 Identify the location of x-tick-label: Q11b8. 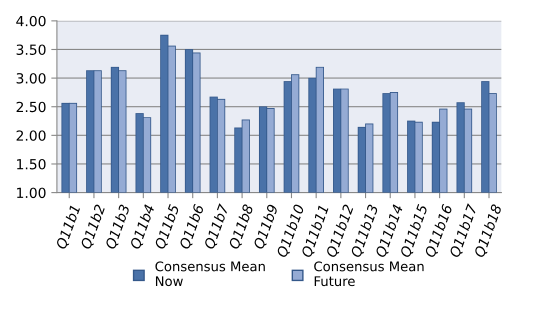
(242, 227).